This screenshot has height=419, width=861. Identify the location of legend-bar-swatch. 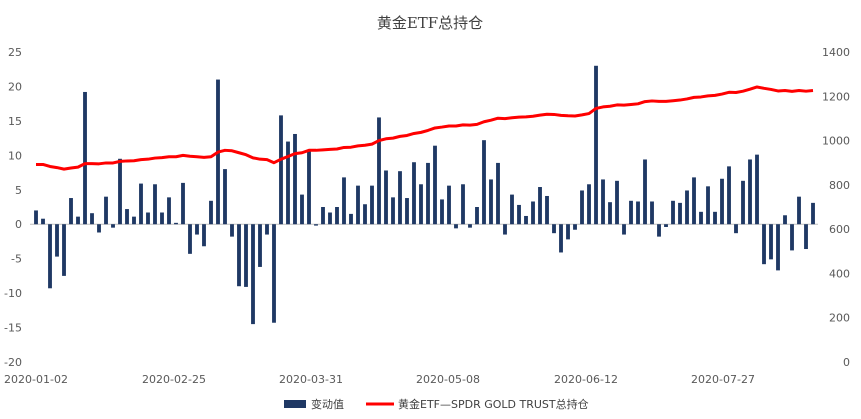
(295, 404).